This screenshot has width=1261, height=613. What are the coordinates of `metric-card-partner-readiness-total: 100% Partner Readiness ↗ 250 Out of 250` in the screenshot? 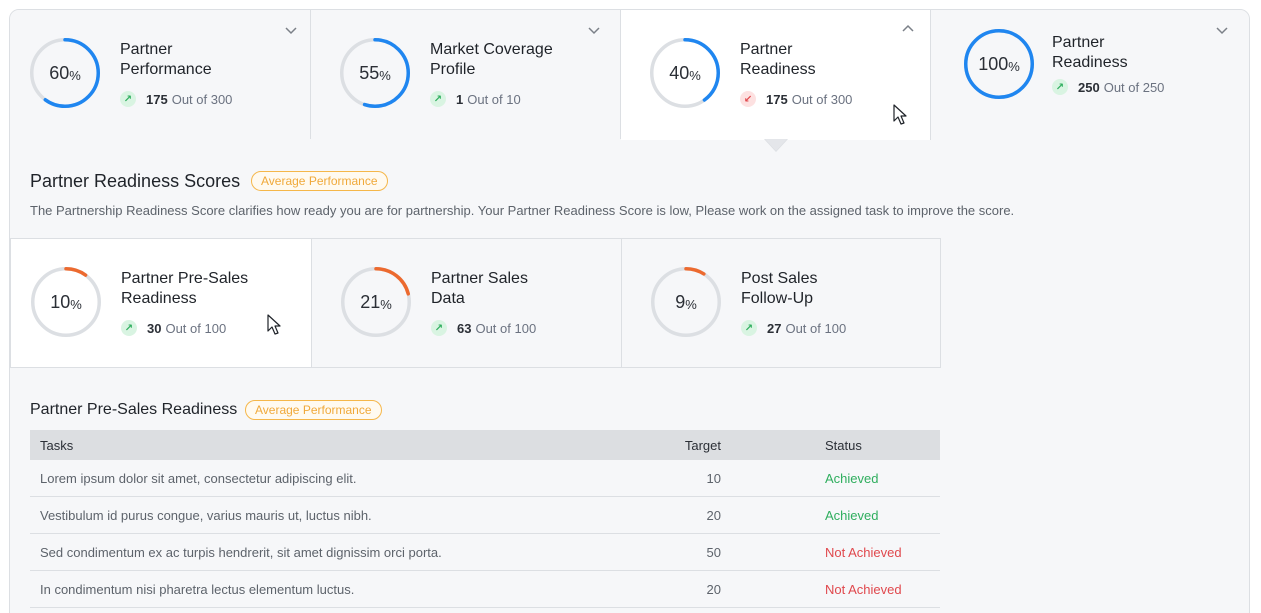 It's located at (1090, 74).